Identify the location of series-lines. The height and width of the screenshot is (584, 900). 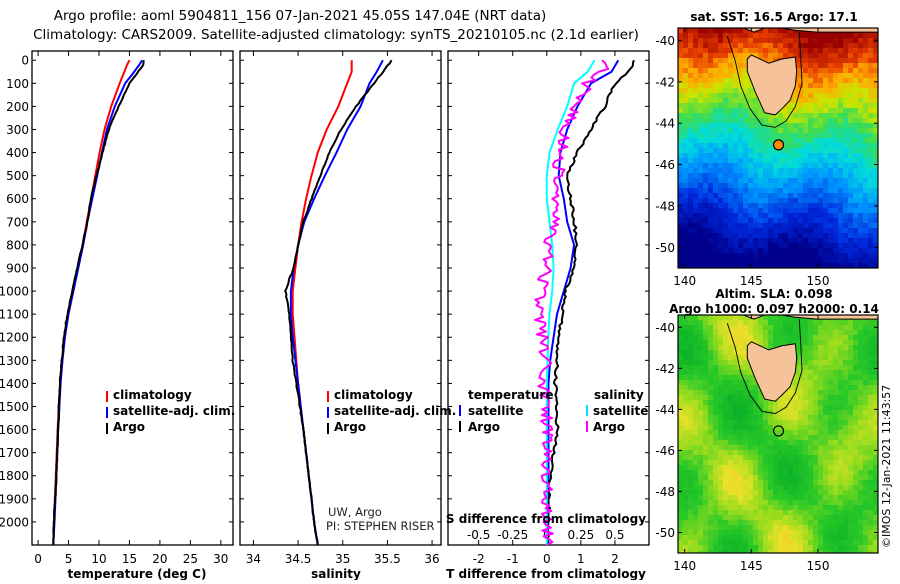
(584, 302).